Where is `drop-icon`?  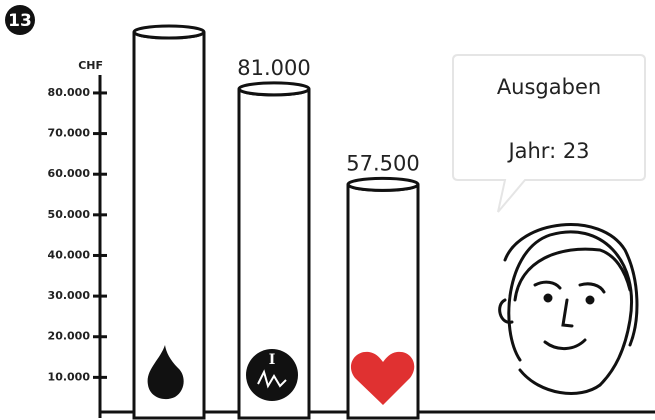 drop-icon is located at coordinates (165, 372).